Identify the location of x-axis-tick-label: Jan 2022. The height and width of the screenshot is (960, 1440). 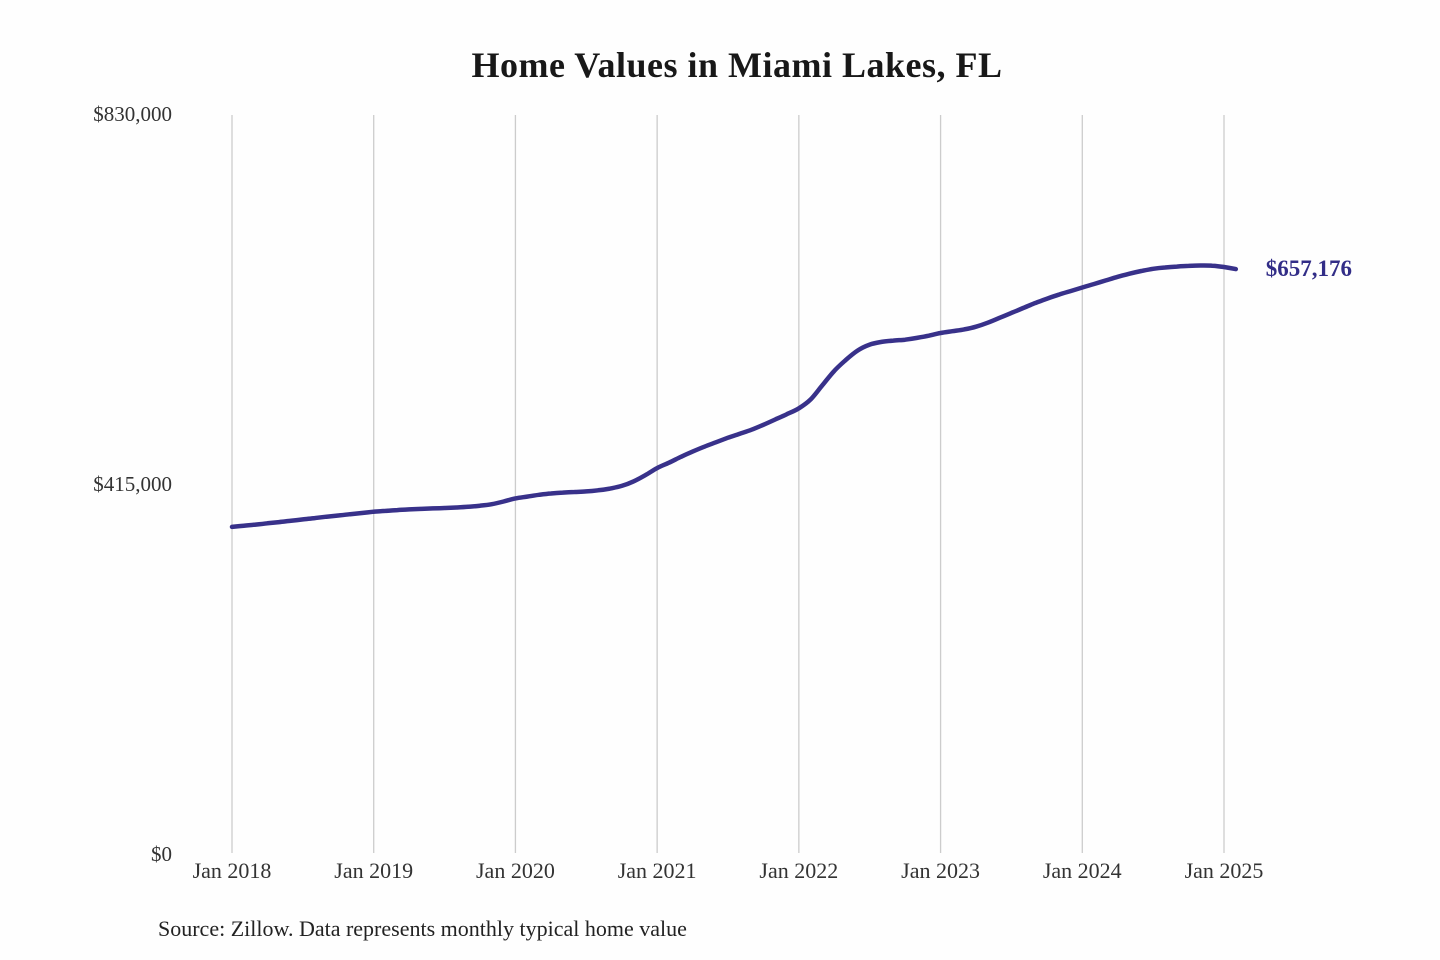
(799, 870).